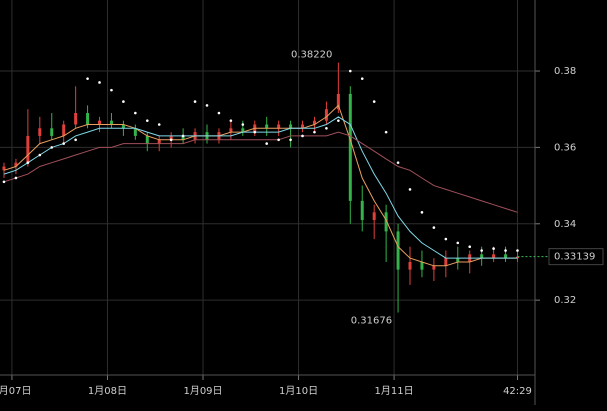 This screenshot has width=607, height=411. I want to click on x-tick-label: 1月09日, so click(202, 391).